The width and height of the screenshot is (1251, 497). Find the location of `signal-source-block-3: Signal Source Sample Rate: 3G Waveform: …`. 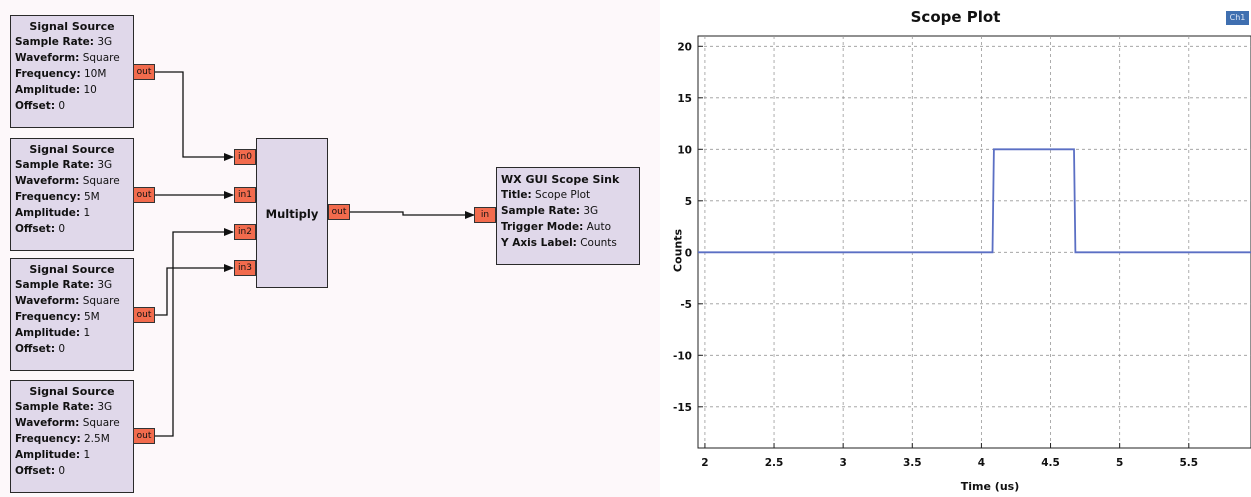

signal-source-block-3: Signal Source Sample Rate: 3G Waveform: … is located at coordinates (72, 314).